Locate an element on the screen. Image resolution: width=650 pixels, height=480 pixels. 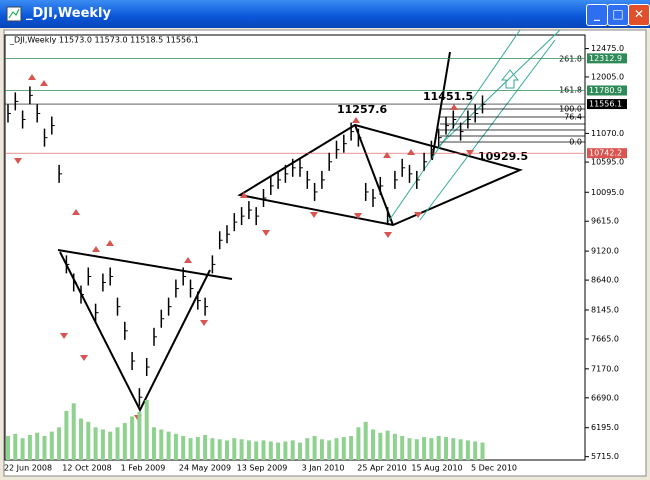
y-tick-label: 5715.0 is located at coordinates (605, 456).